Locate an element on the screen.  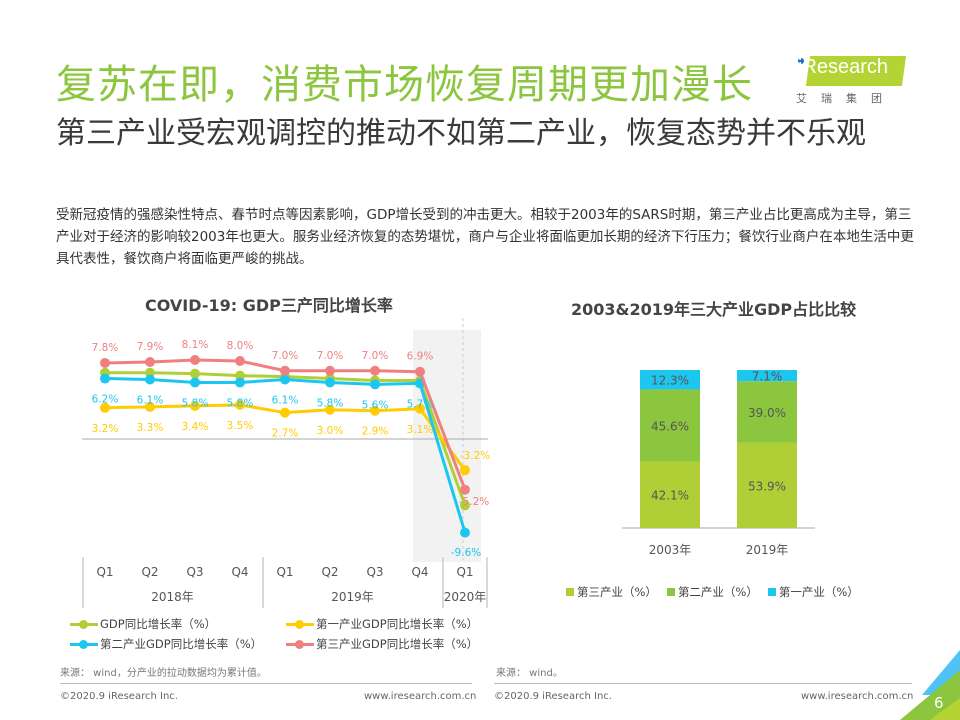
bar-chart-legend: 第三产业（%） 第二产业（%） 第一产业（%） is located at coordinates (712, 592).